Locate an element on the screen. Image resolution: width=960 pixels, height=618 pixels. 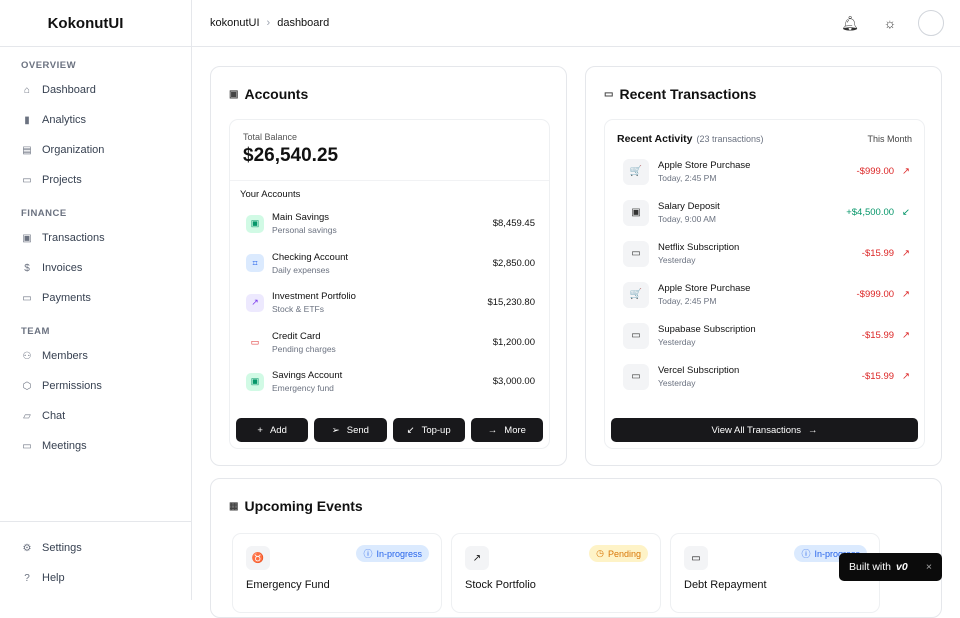
avatar is located at coordinates (931, 23).